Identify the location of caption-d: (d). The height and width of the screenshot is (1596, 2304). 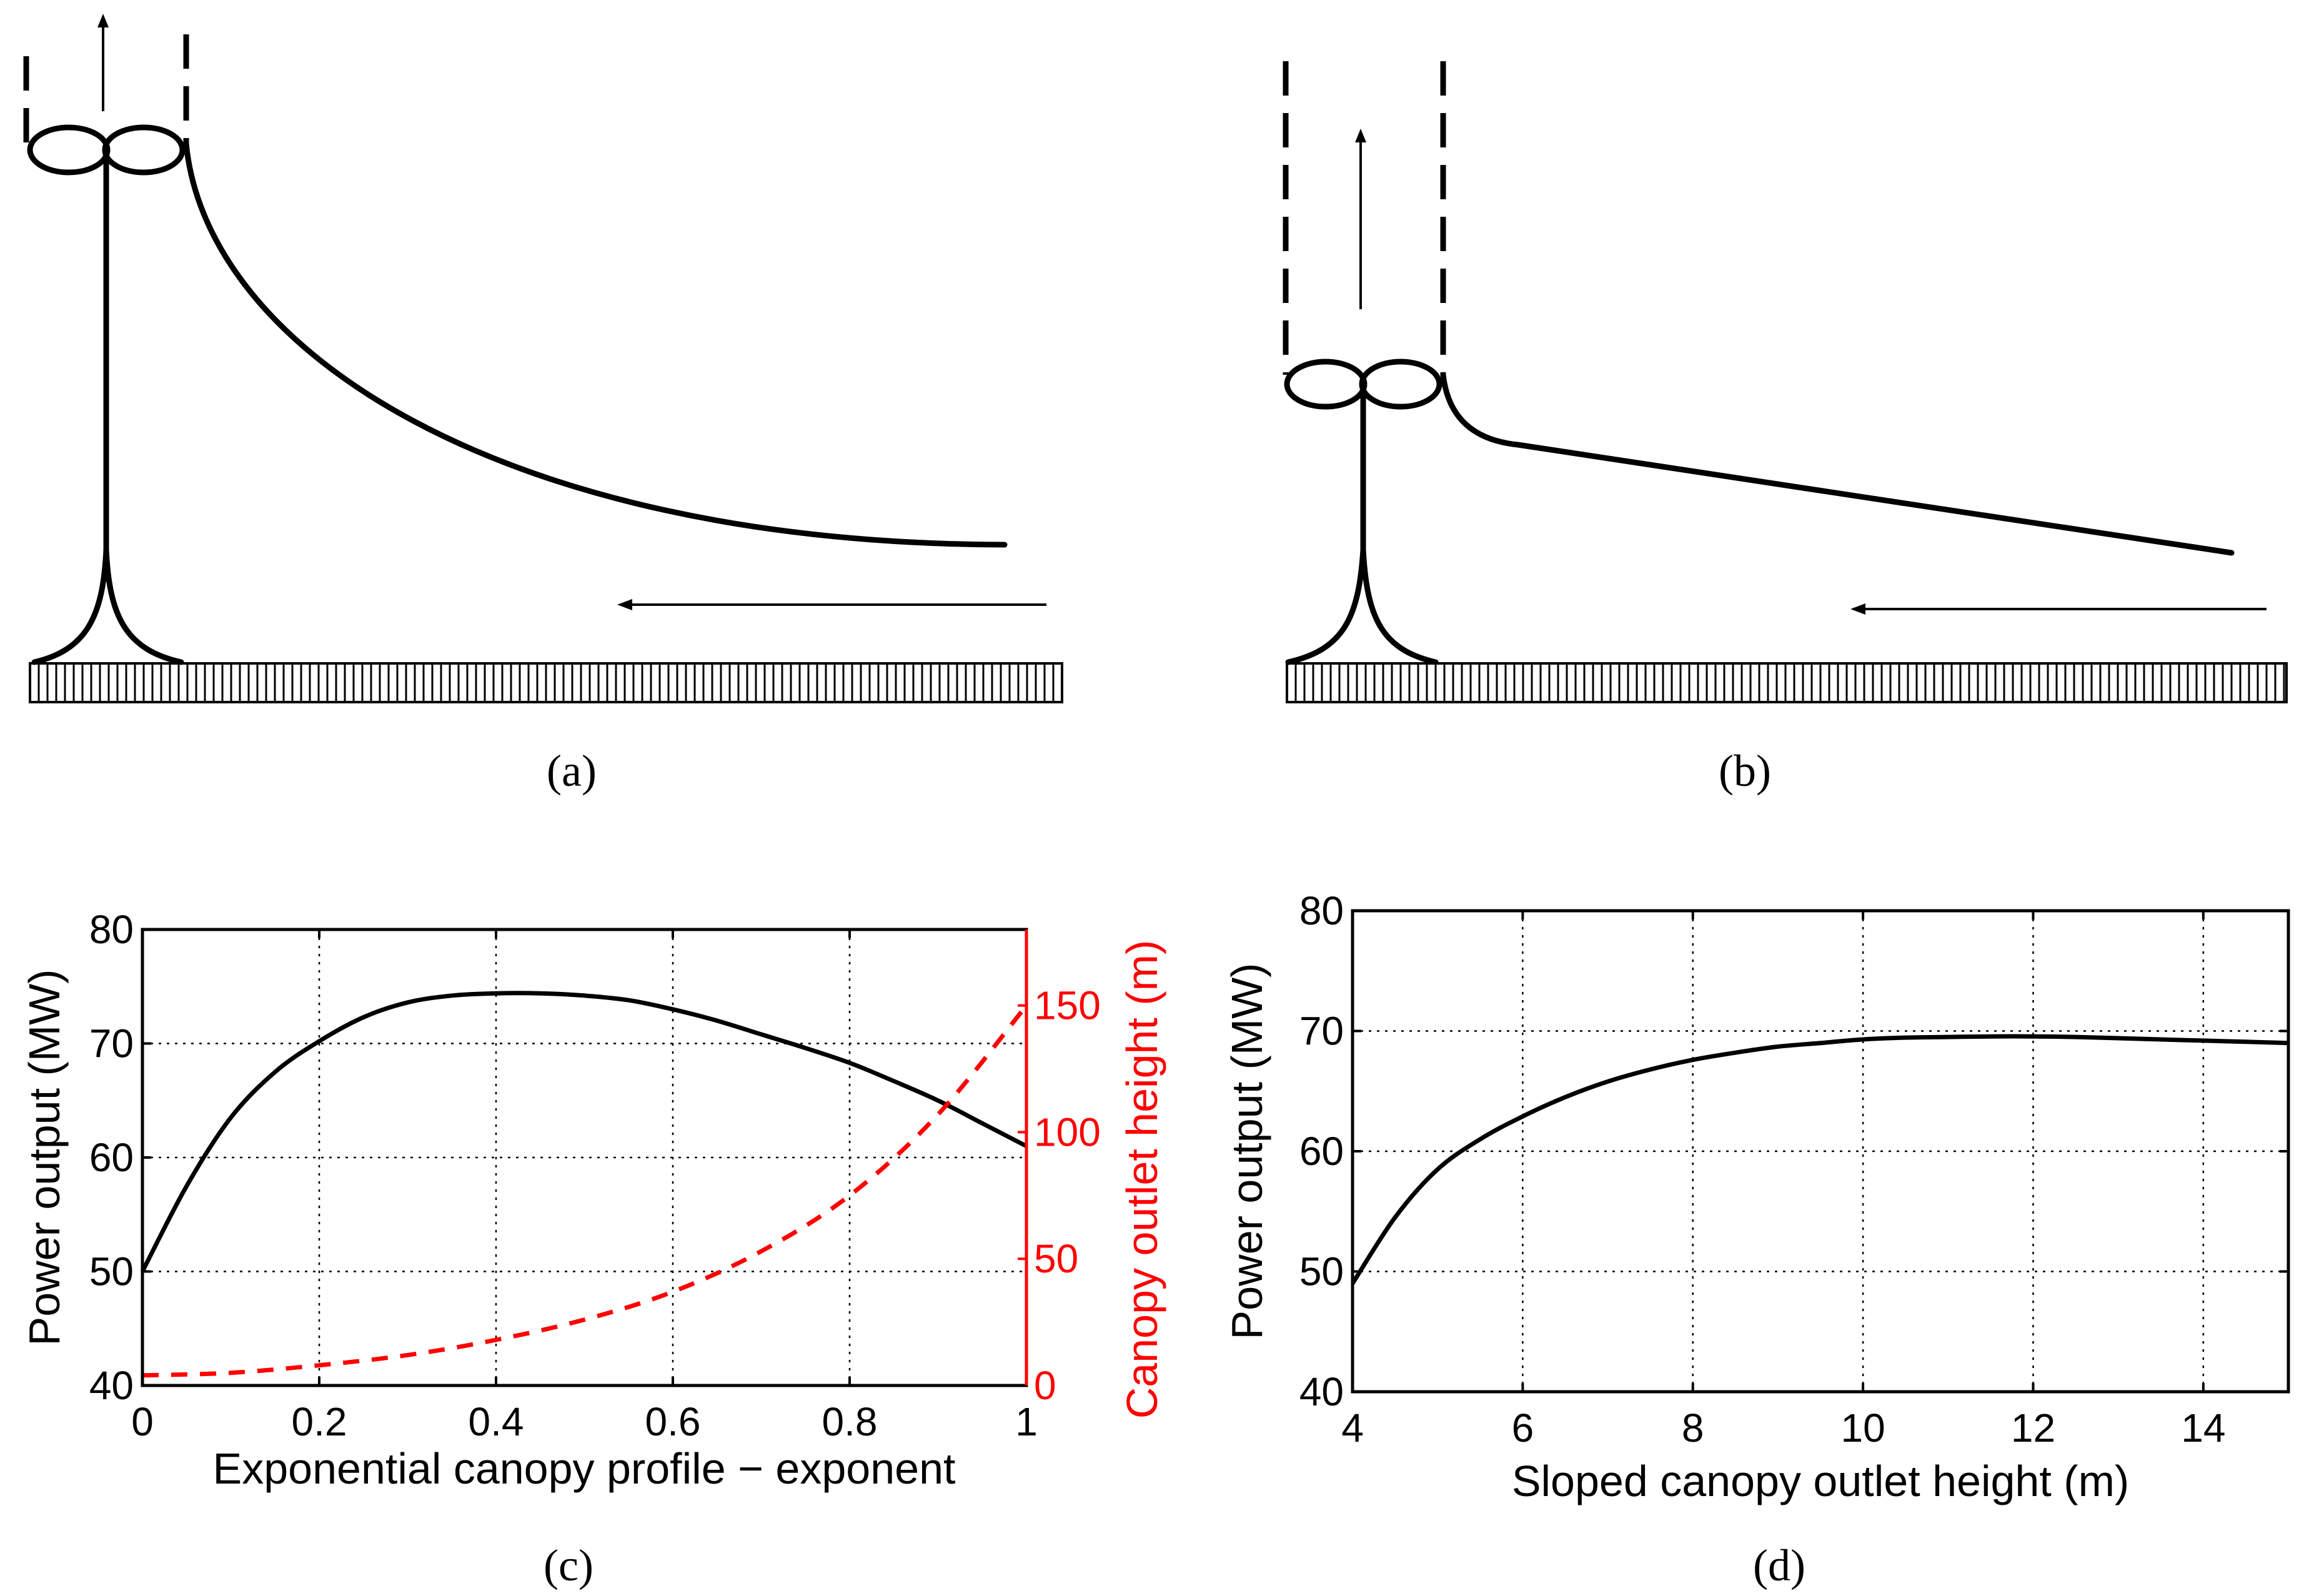
(1779, 1565).